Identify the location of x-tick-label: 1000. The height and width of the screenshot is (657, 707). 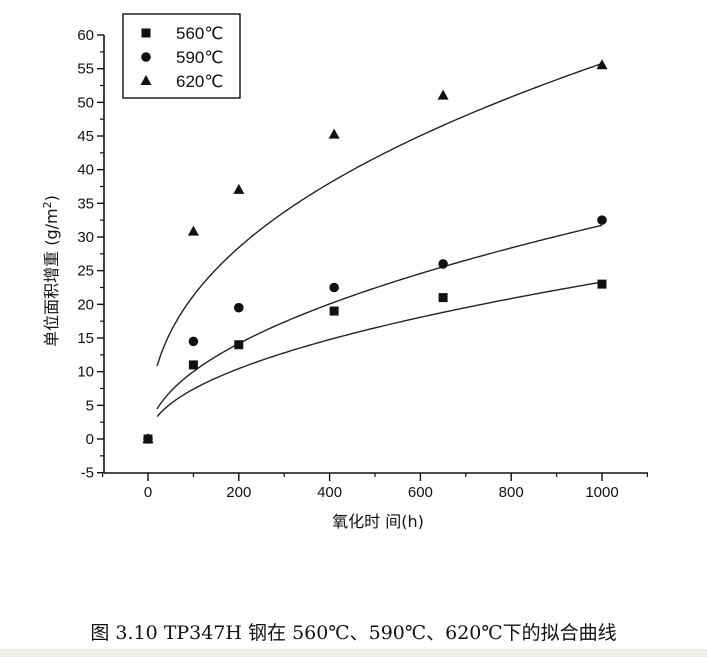
(601, 492).